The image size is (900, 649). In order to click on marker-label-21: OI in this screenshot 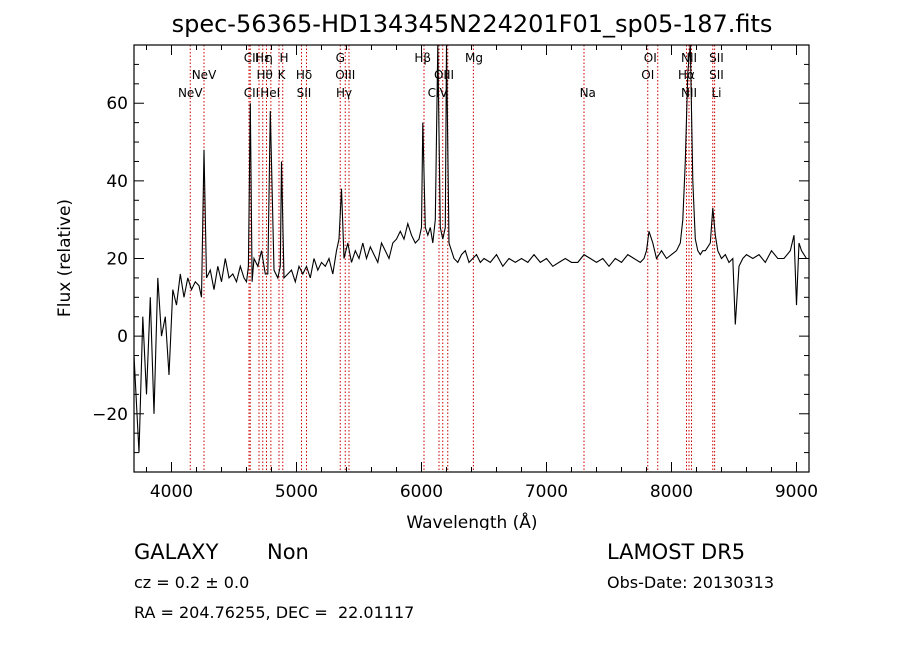, I will do `click(647, 75)`.